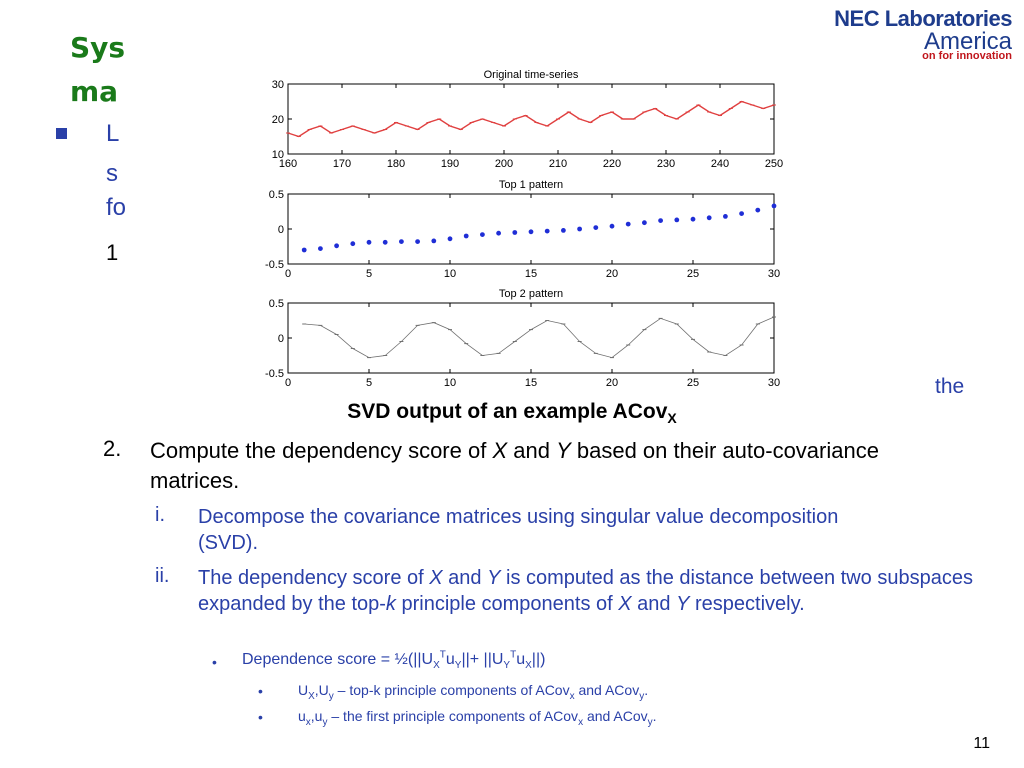 The height and width of the screenshot is (768, 1024). What do you see at coordinates (774, 164) in the screenshot?
I see `x-tick-label-0-9: 250` at bounding box center [774, 164].